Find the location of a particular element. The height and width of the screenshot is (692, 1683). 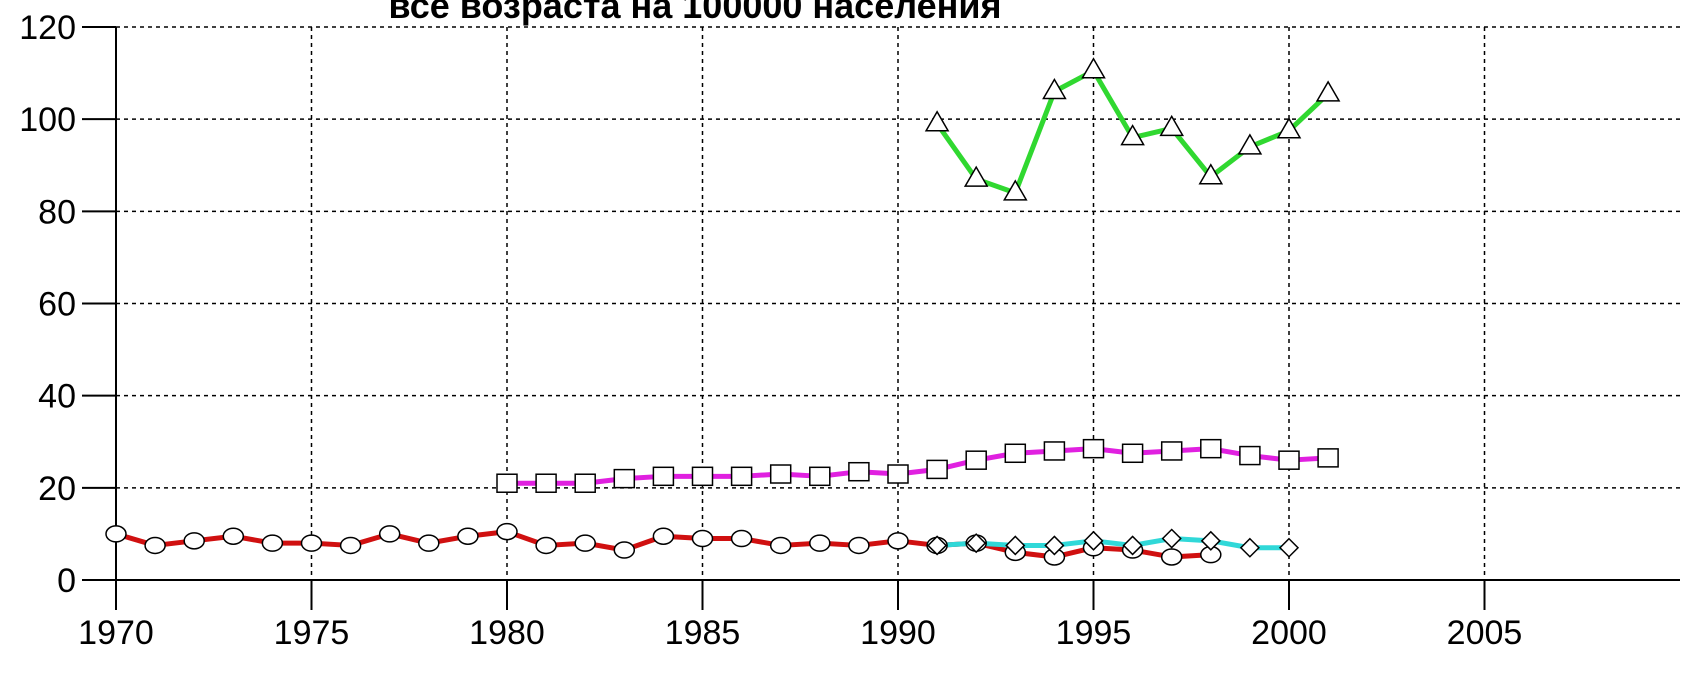

y-tick-label: 100 is located at coordinates (47, 120).